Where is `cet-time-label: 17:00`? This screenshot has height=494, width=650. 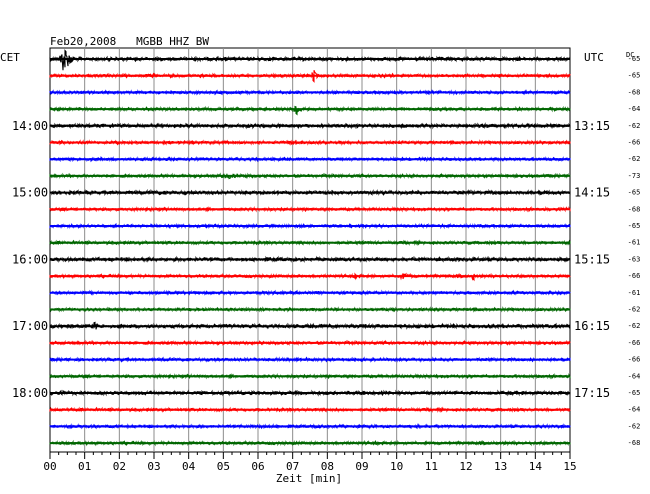 cet-time-label: 17:00 is located at coordinates (30, 326).